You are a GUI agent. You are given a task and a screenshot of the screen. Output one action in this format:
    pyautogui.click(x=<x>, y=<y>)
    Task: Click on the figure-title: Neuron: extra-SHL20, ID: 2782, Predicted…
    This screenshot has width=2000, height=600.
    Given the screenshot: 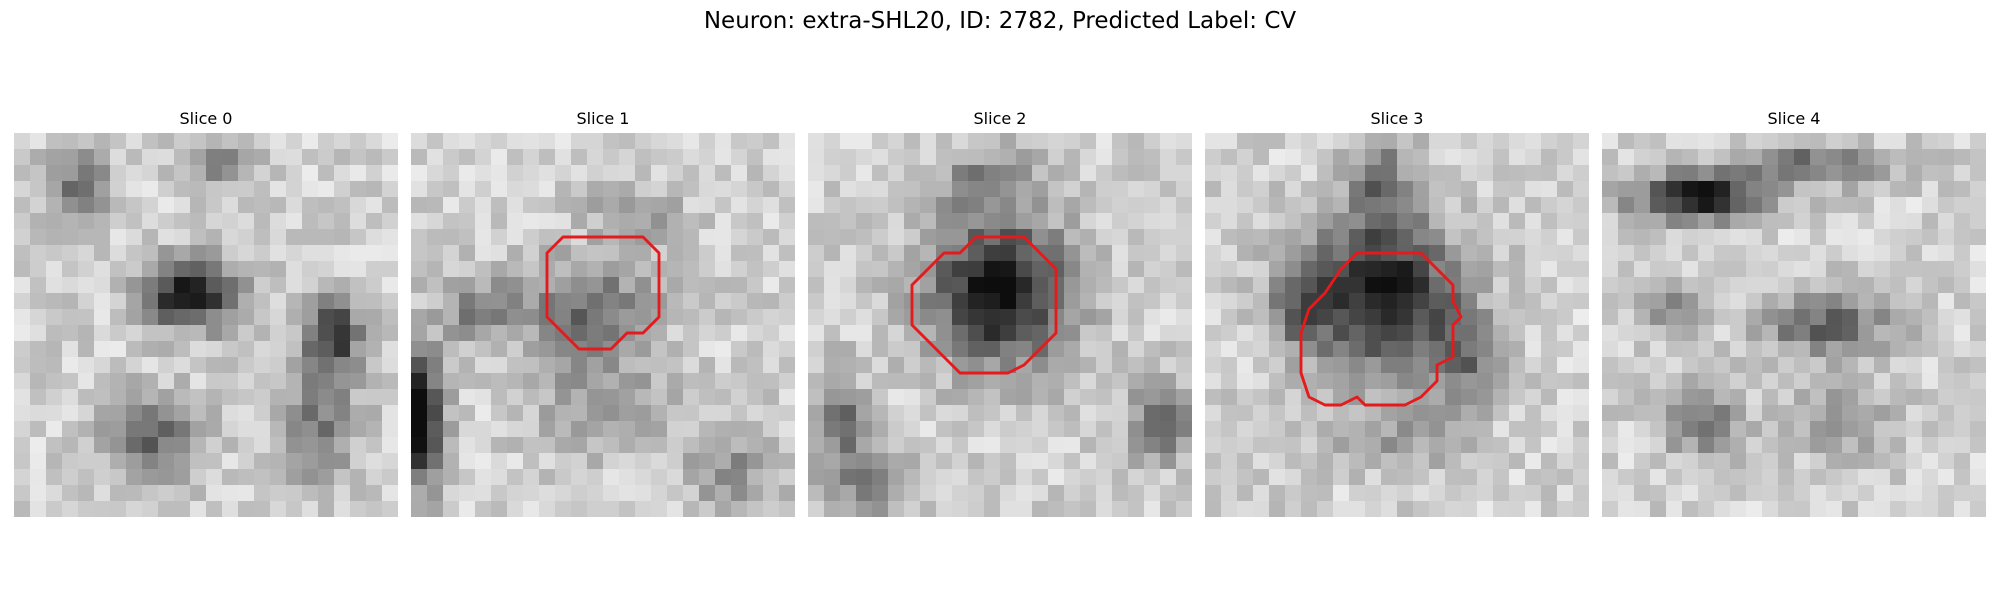 What is the action you would take?
    pyautogui.click(x=1000, y=21)
    